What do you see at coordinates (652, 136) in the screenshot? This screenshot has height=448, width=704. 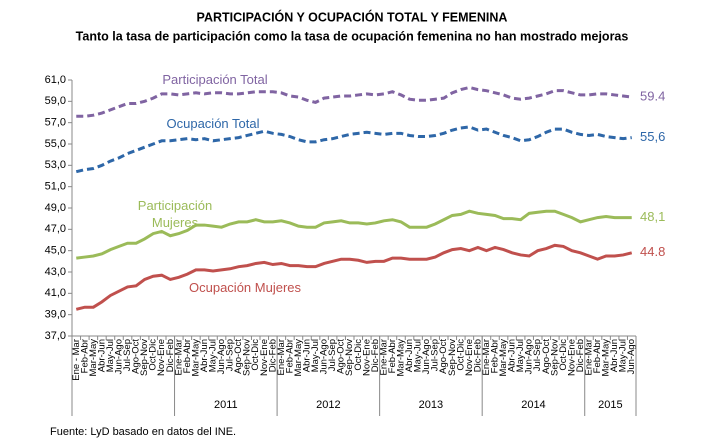 I see `end-label: 55,6` at bounding box center [652, 136].